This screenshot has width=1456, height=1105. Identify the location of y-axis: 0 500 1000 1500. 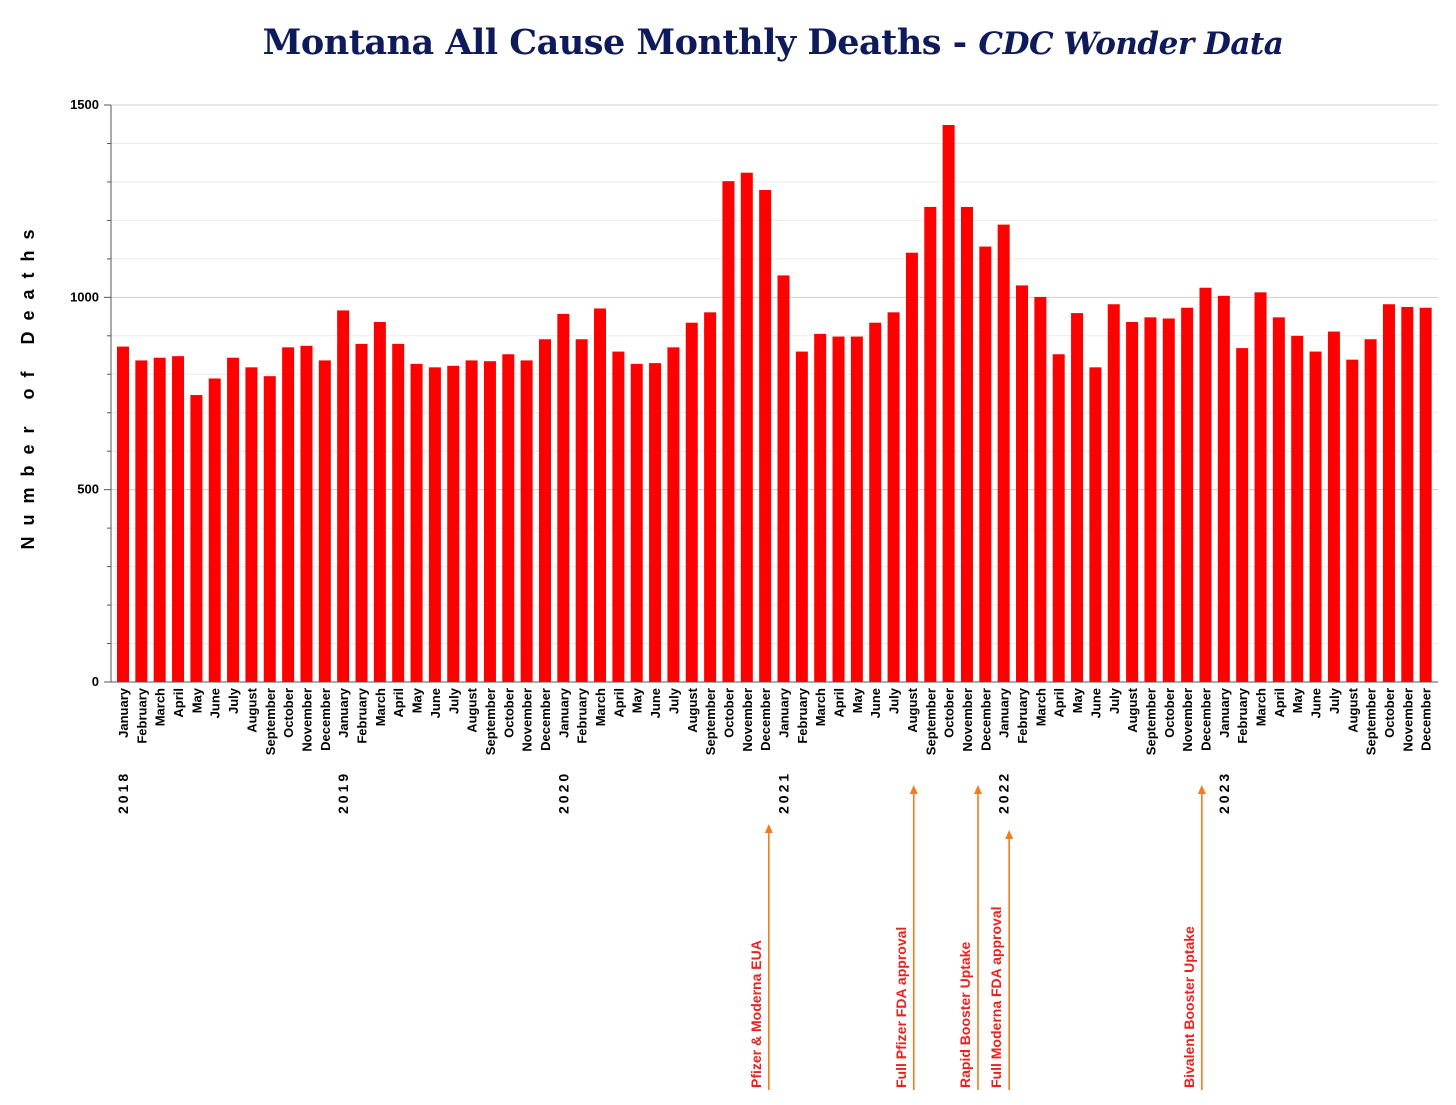
(91, 393).